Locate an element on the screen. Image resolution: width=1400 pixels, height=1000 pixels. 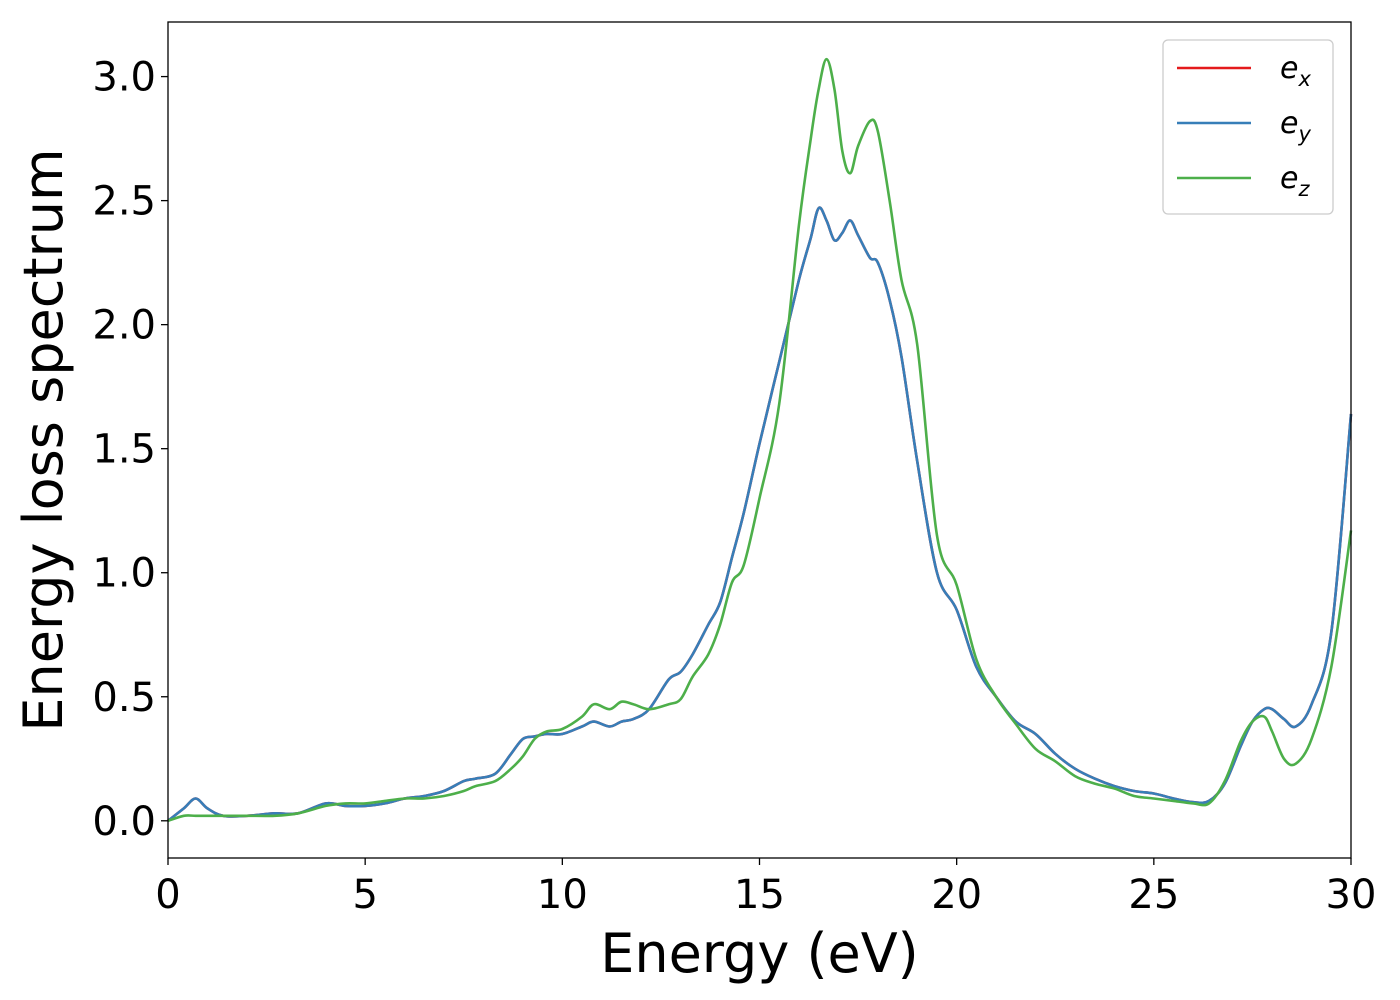
y-tick-label: 2.5 is located at coordinates (124, 202).